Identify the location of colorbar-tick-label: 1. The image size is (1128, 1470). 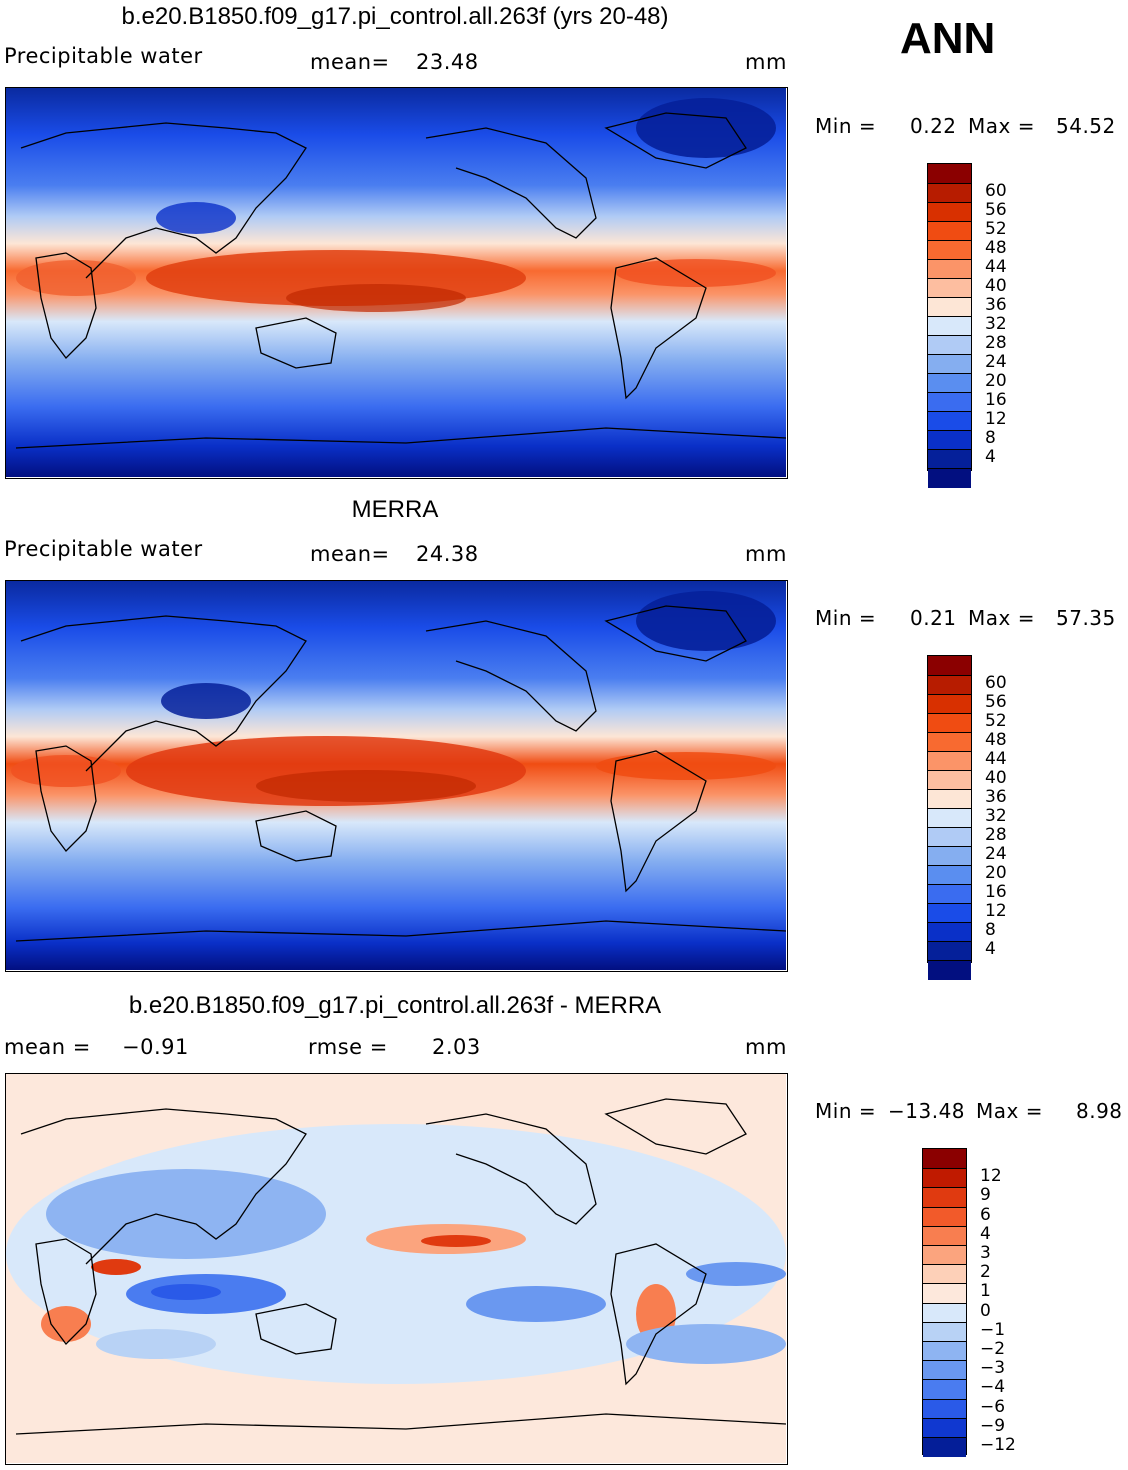
(985, 1291).